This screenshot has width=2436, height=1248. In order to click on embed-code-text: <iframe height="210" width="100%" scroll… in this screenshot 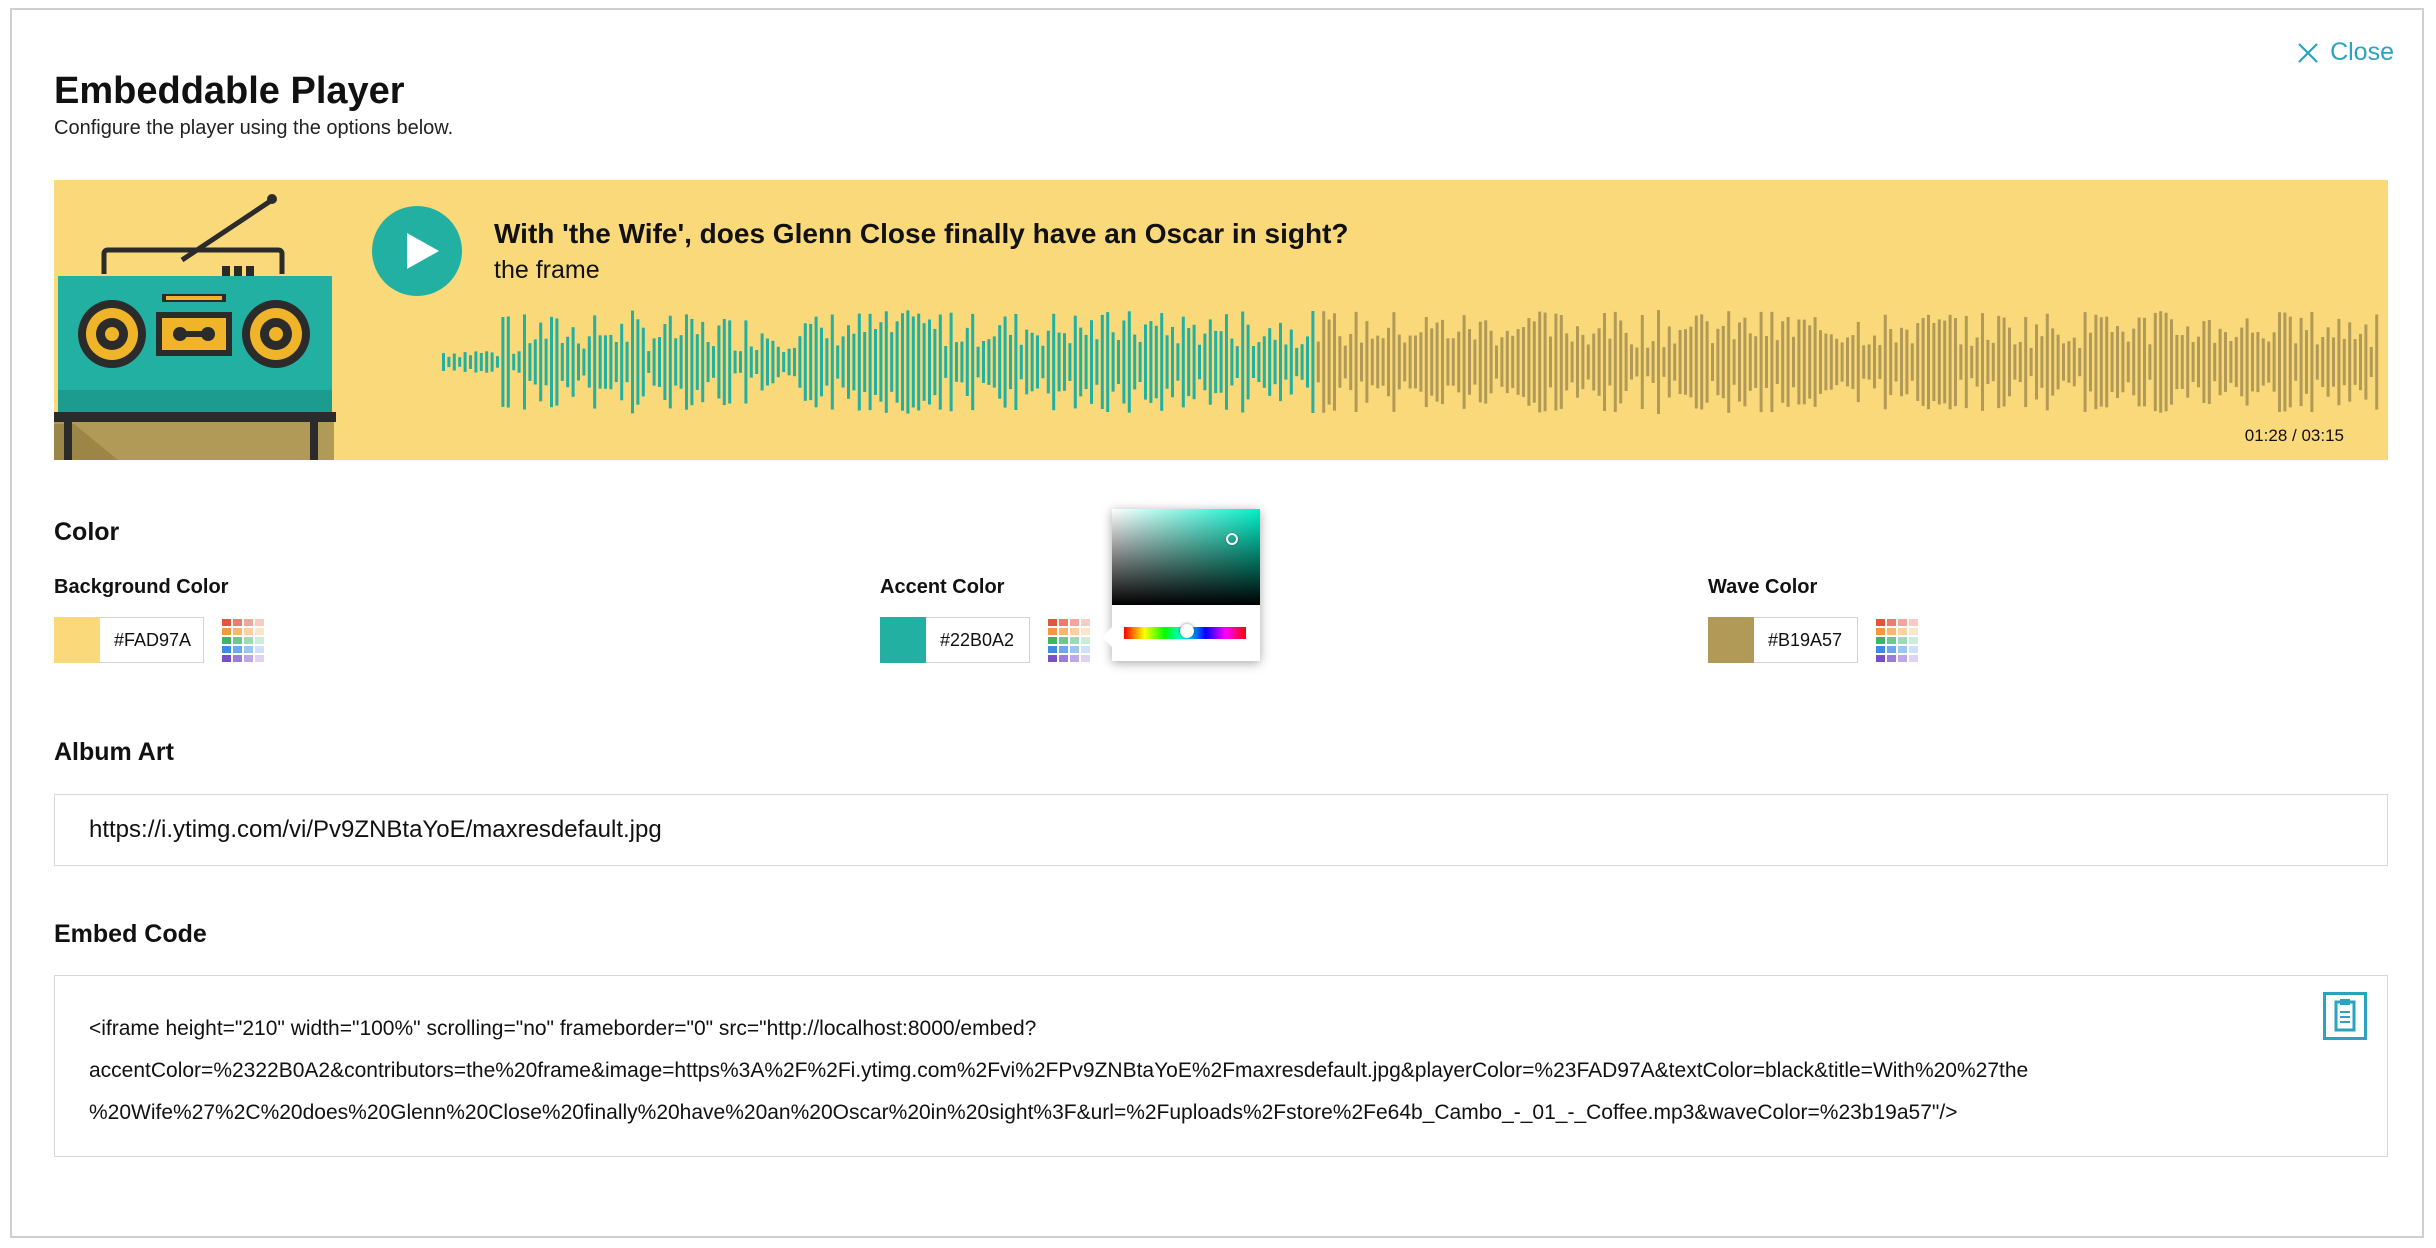, I will do `click(1179, 1071)`.